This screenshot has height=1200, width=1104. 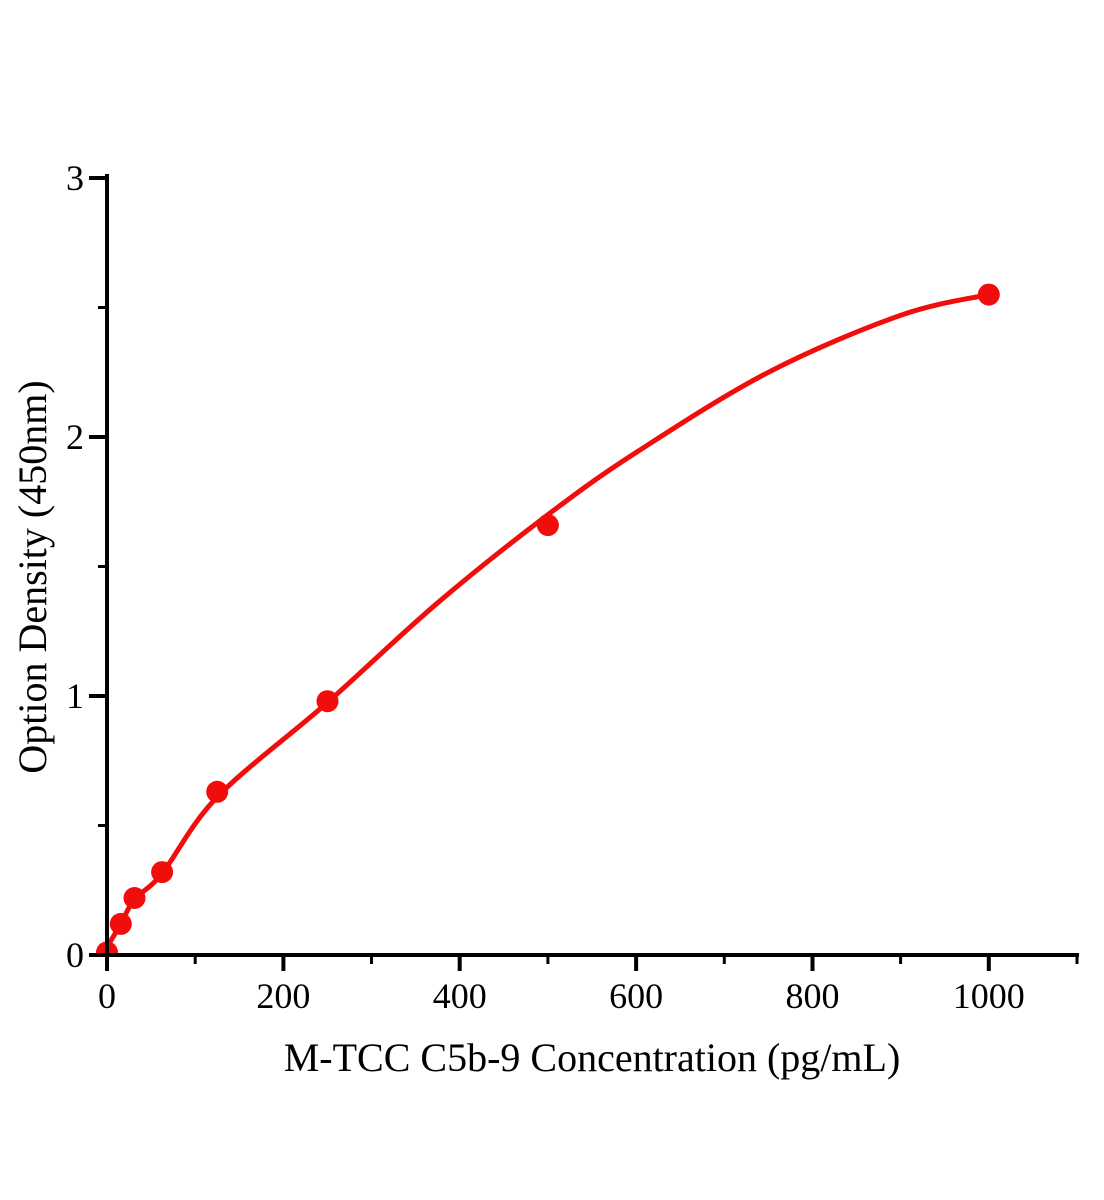 What do you see at coordinates (283, 996) in the screenshot?
I see `x-tick-label: 200` at bounding box center [283, 996].